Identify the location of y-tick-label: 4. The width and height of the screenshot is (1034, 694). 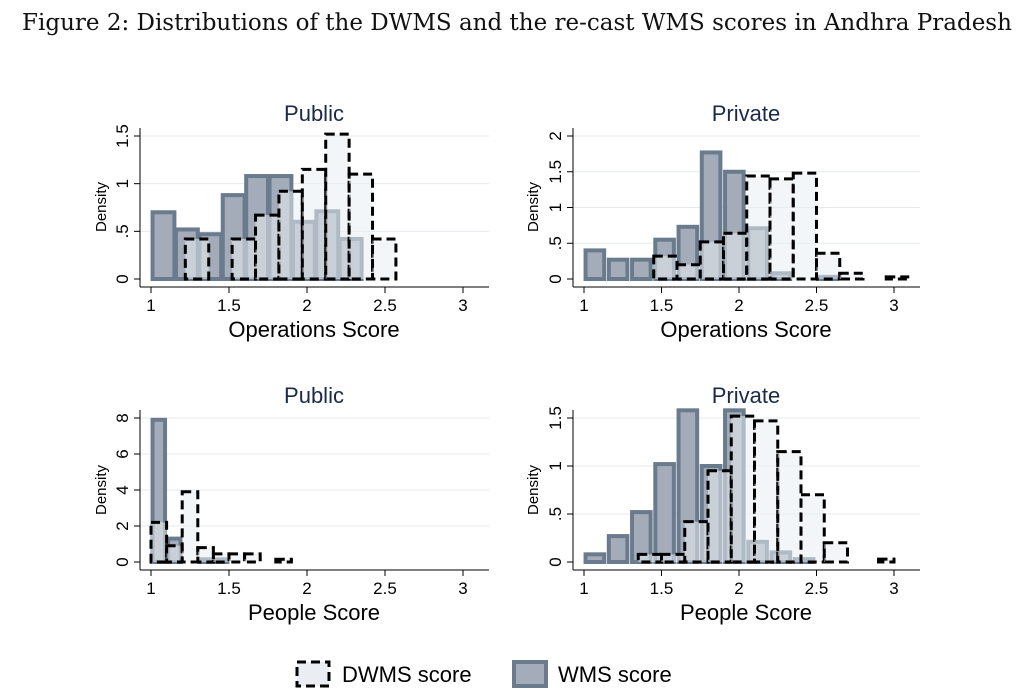
(122, 489).